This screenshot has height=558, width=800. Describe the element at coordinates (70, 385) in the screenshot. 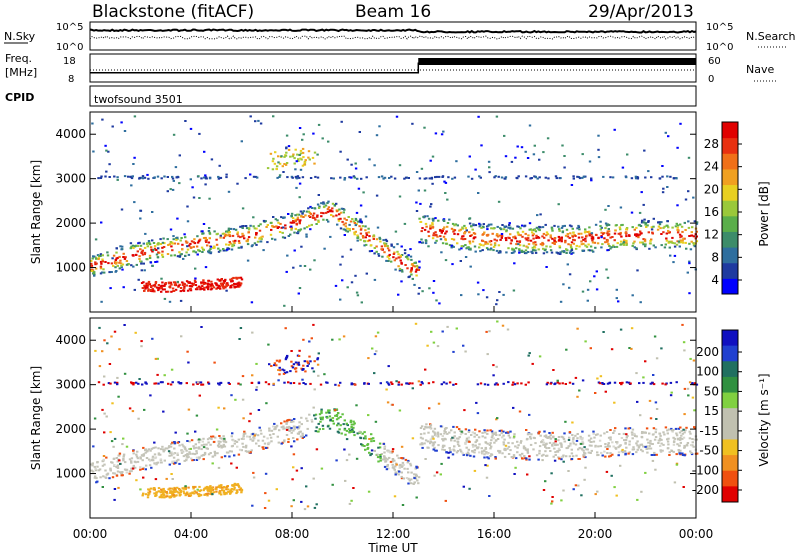

I see `y-tick-label: 3000` at that location.